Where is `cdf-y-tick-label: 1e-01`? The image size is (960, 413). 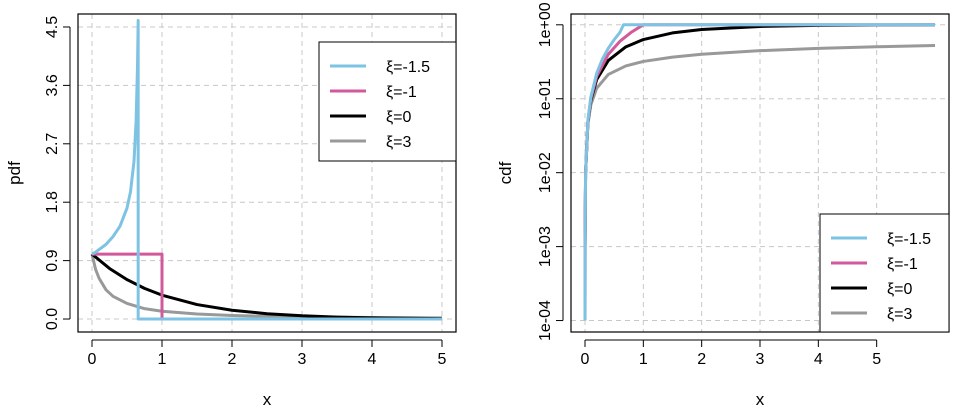 cdf-y-tick-label: 1e-01 is located at coordinates (545, 98).